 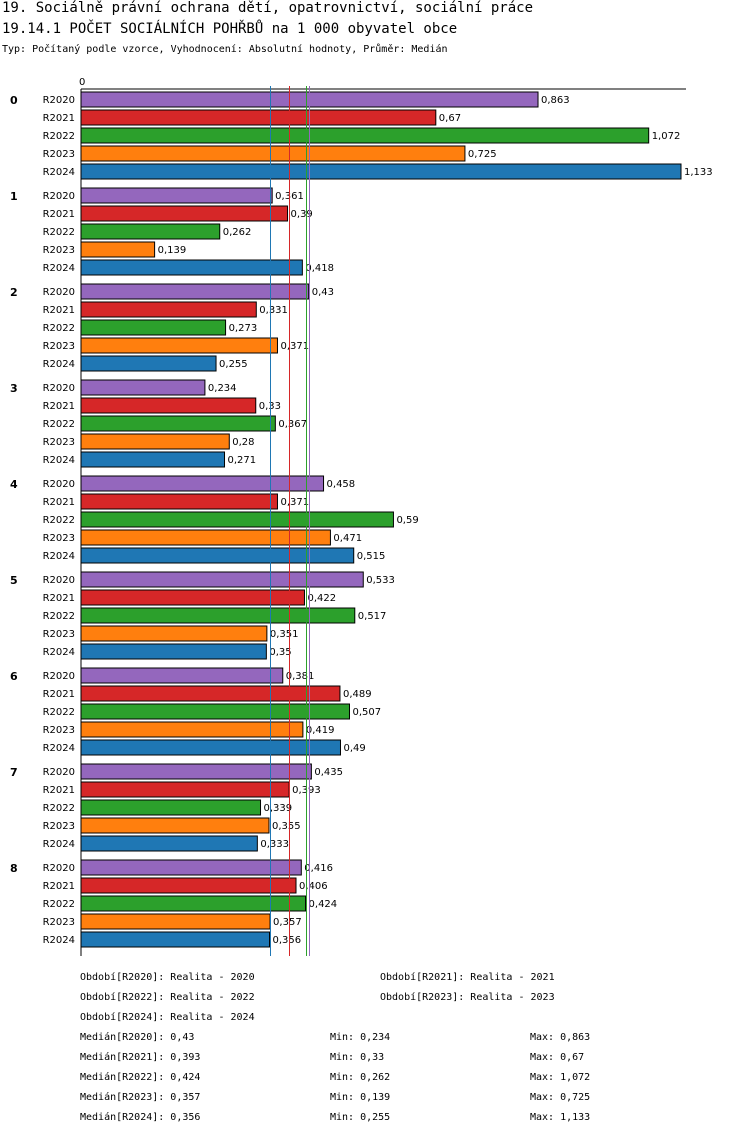 I want to click on data-label-6-r2022: 0,507, so click(x=366, y=712).